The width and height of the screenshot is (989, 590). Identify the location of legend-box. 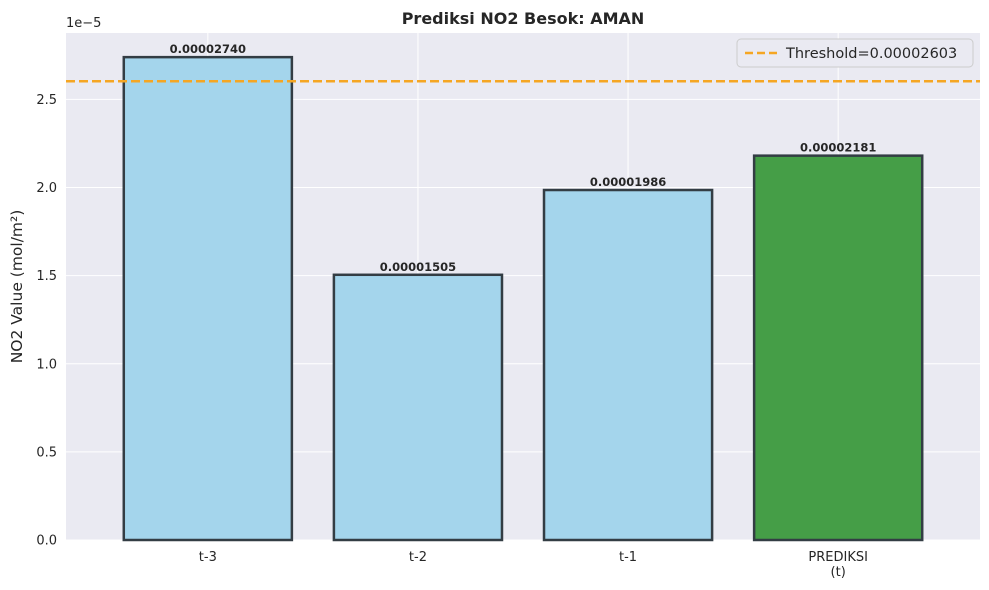
(855, 53).